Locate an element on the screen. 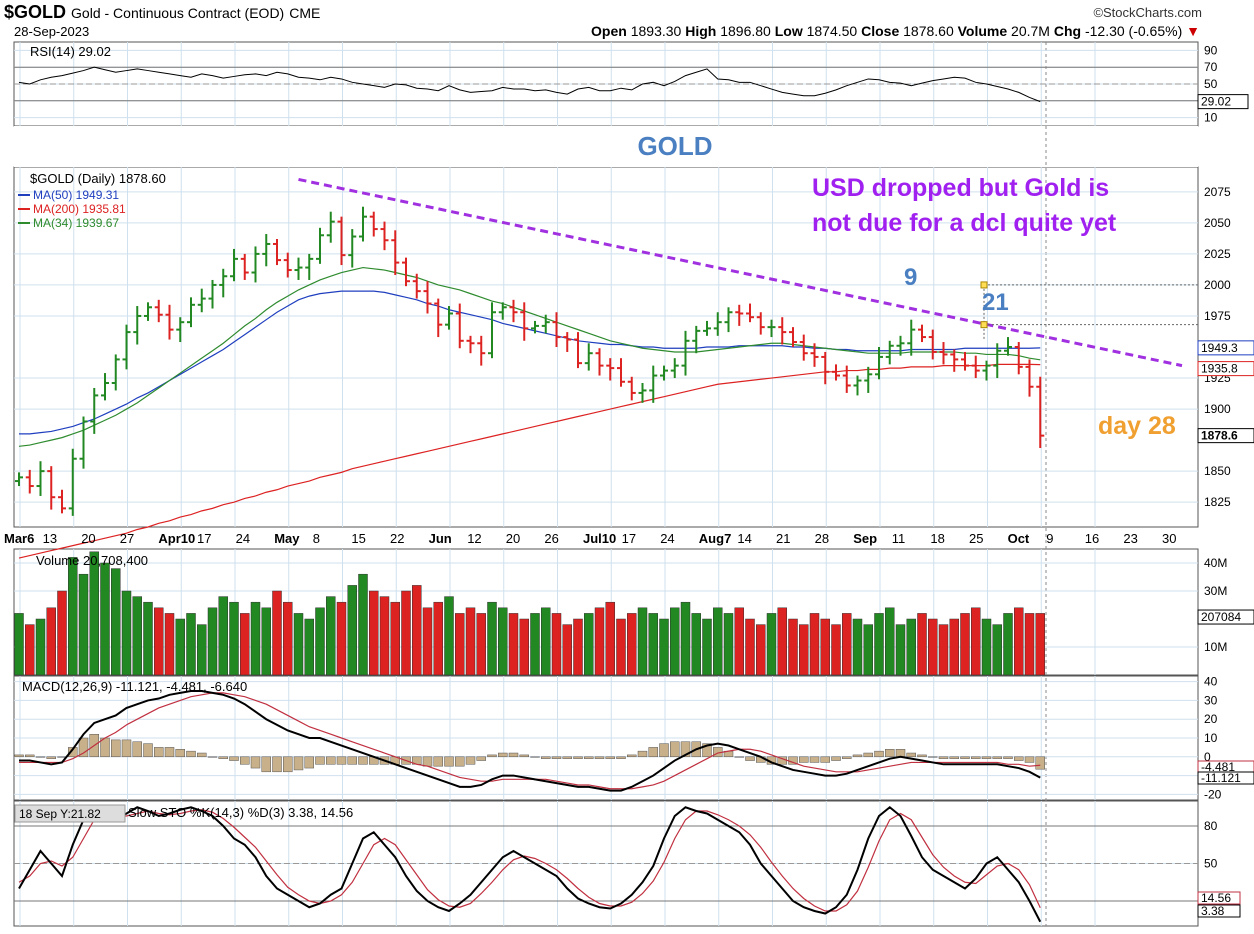 The image size is (1254, 934). volume-label: Volume is located at coordinates (982, 31).